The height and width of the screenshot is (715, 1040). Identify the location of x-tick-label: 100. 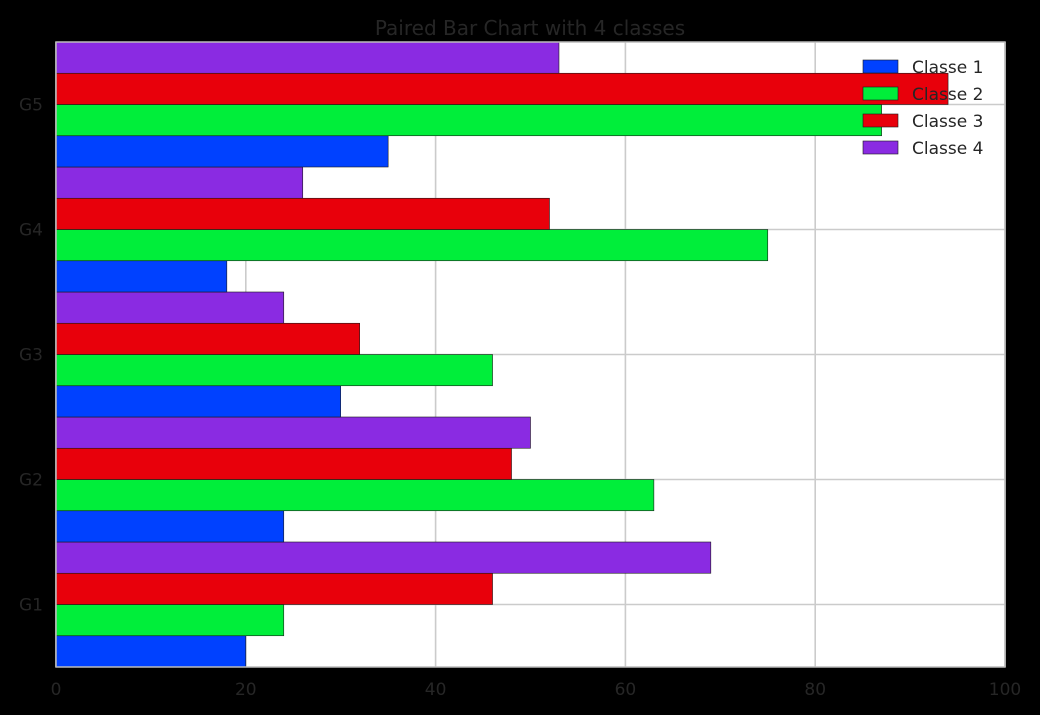
(1005, 690).